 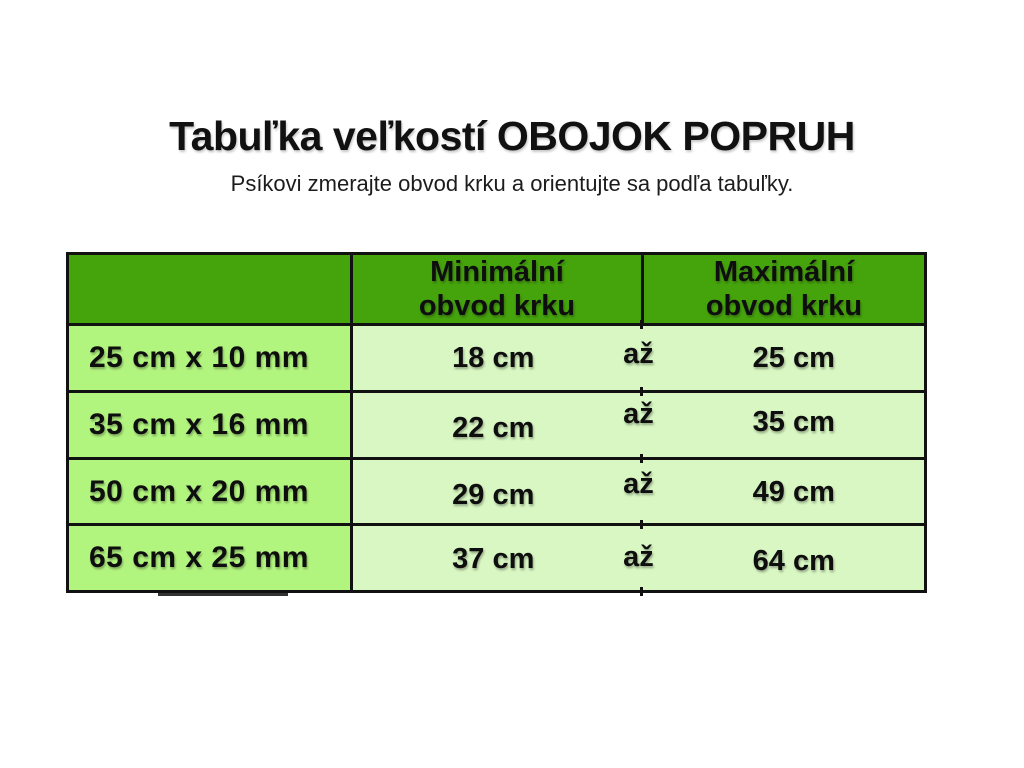 What do you see at coordinates (497, 289) in the screenshot?
I see `header-cell-min: Minimální obvod krku` at bounding box center [497, 289].